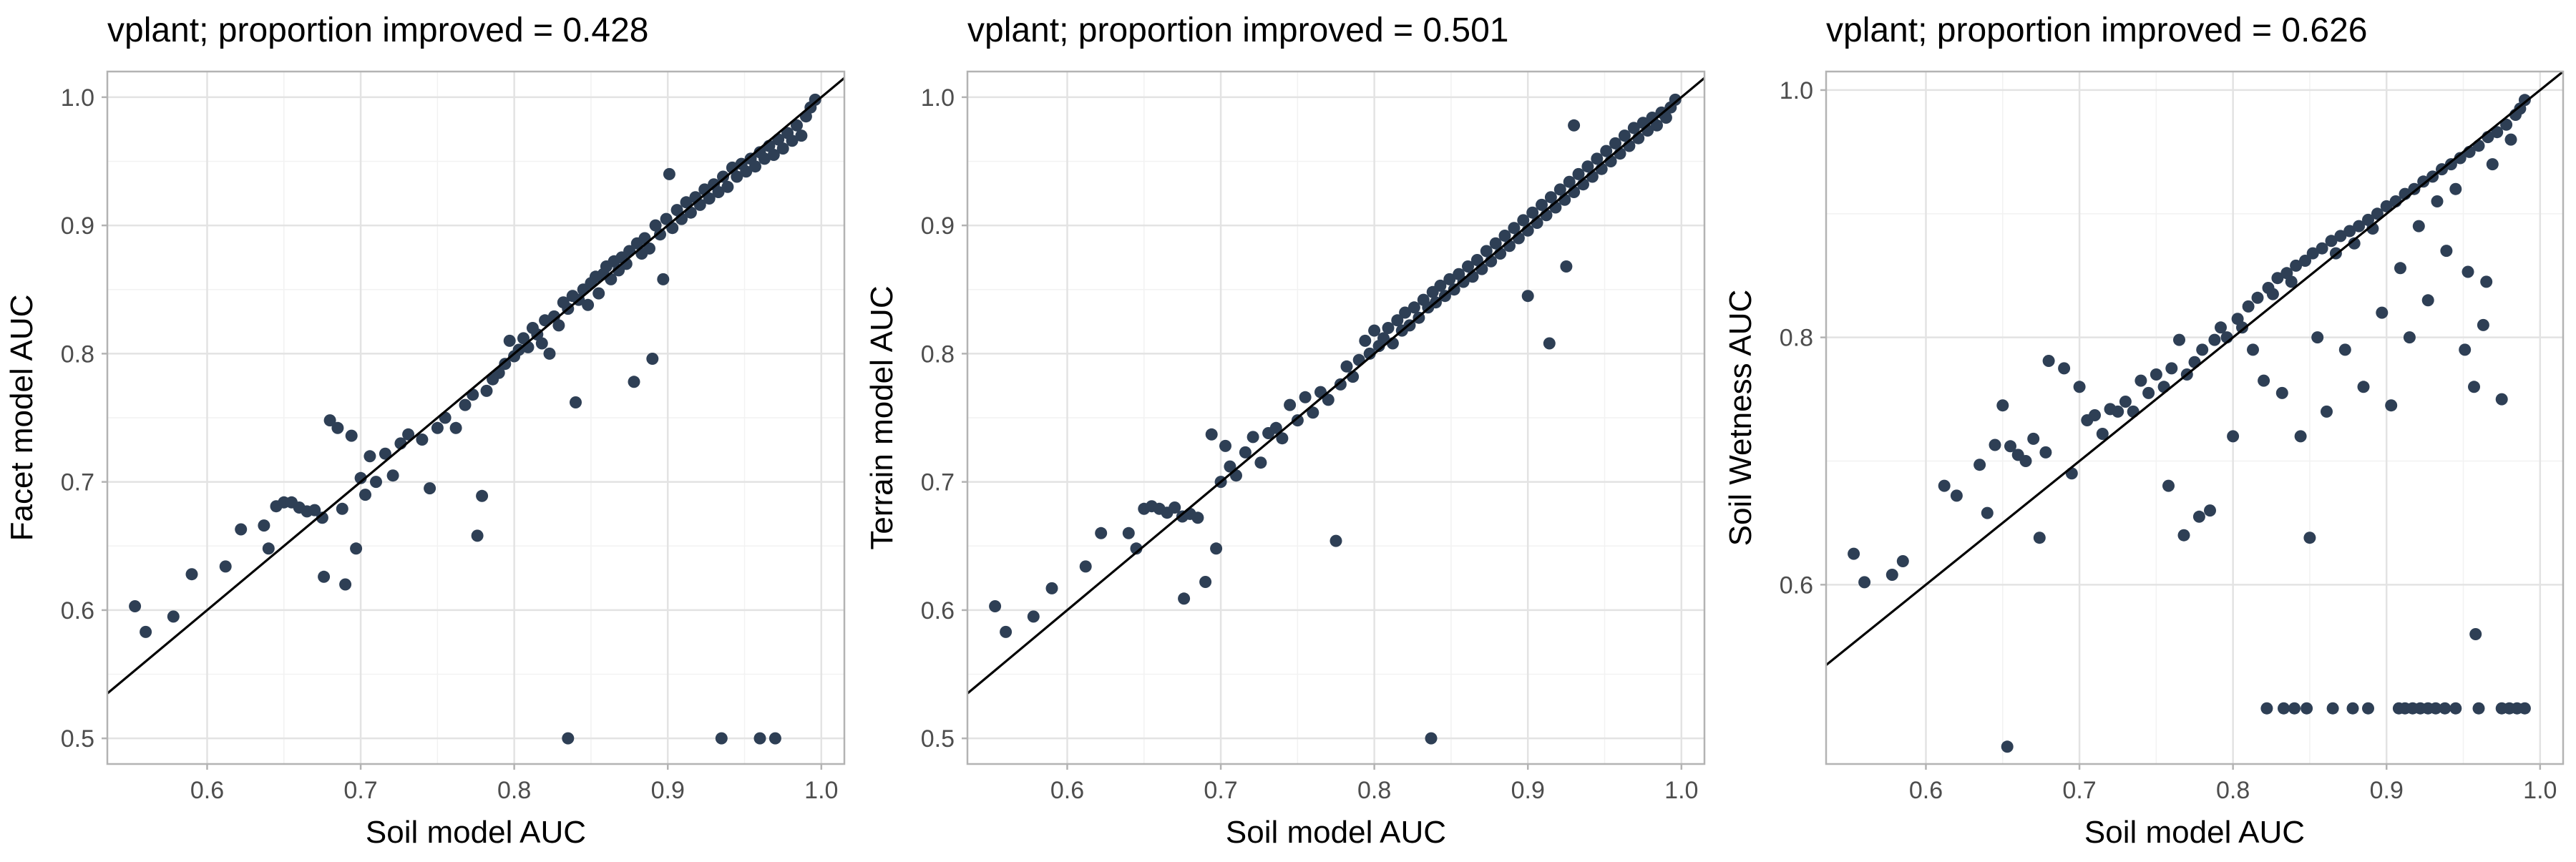 This screenshot has width=2576, height=862. Describe the element at coordinates (77, 226) in the screenshot. I see `y-tick-label: 0.9` at that location.